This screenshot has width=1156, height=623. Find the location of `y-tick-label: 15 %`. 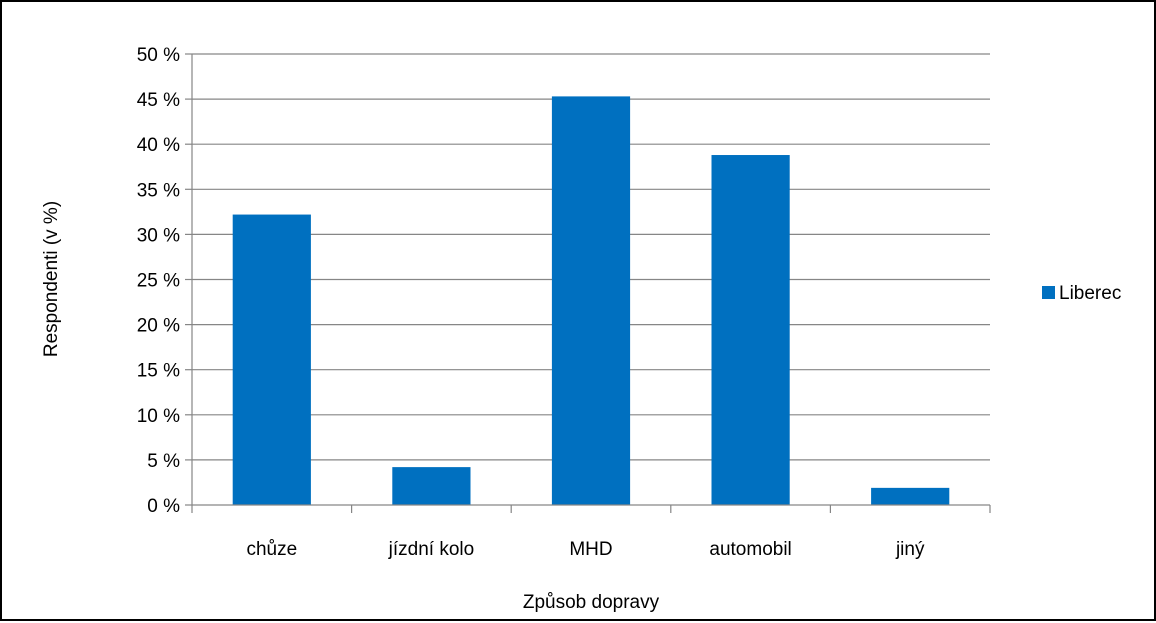

y-tick-label: 15 % is located at coordinates (158, 371).